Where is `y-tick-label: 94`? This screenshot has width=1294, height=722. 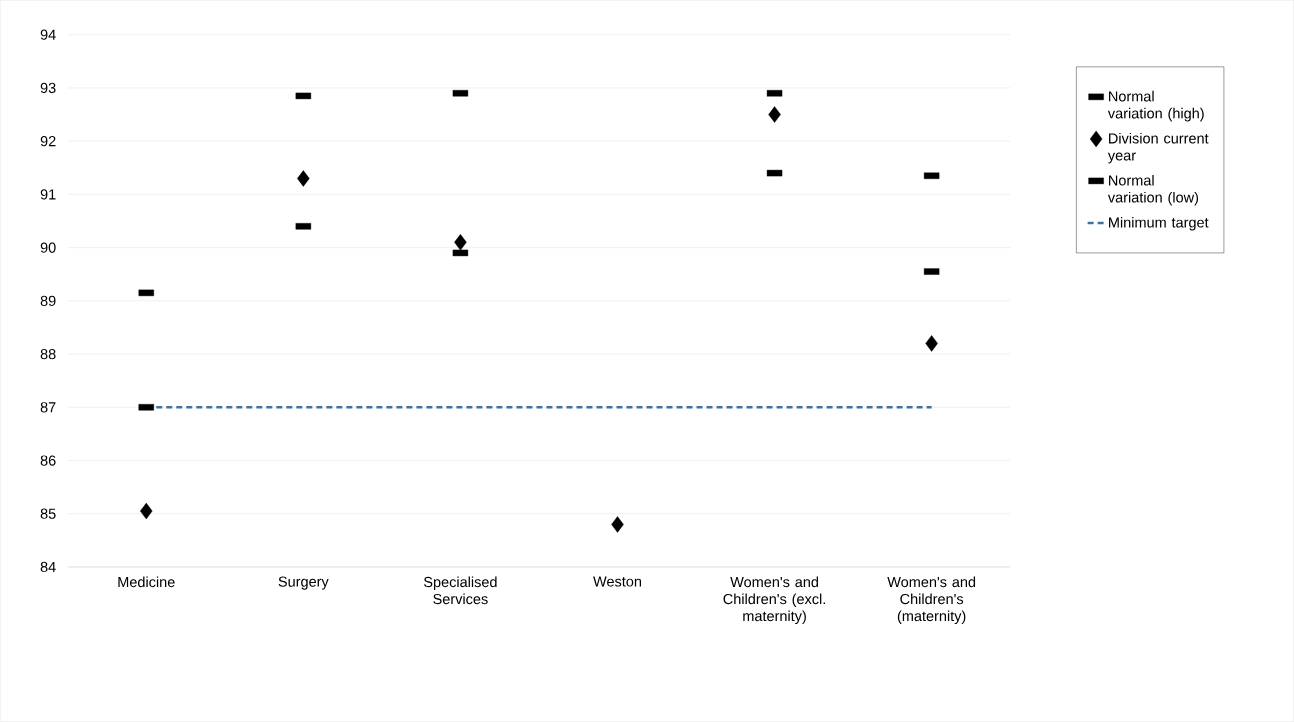
y-tick-label: 94 is located at coordinates (48, 34).